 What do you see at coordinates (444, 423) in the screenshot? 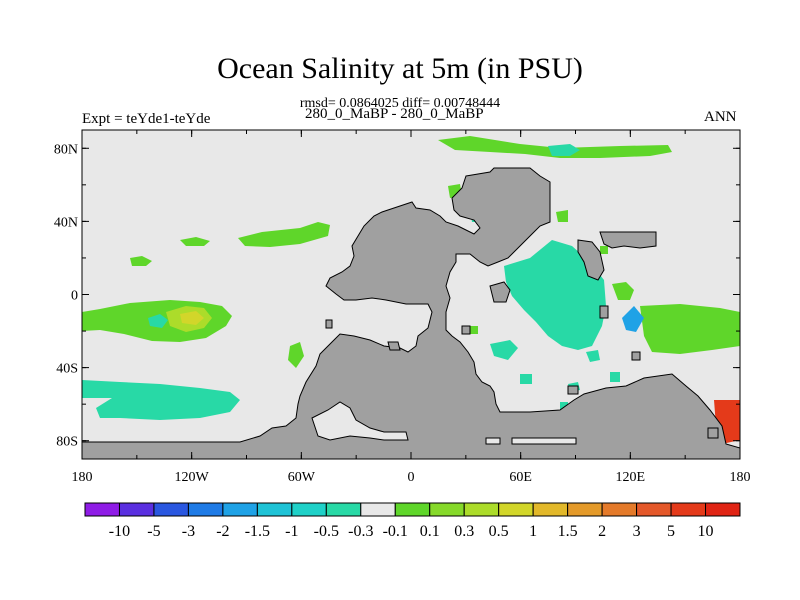
I see `land-gaps` at bounding box center [444, 423].